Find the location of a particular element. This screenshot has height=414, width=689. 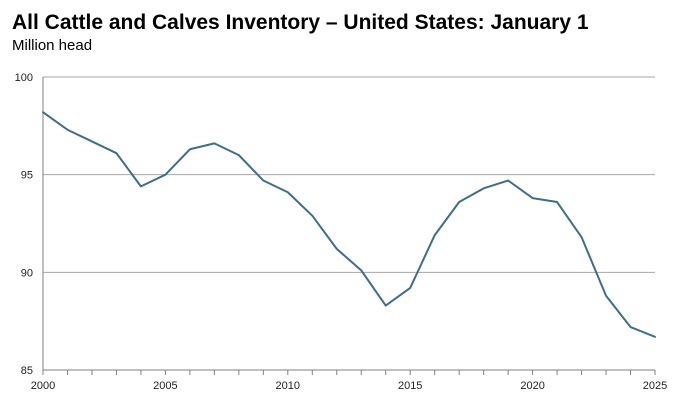

y-tick-label-90: 90 is located at coordinates (27, 273).